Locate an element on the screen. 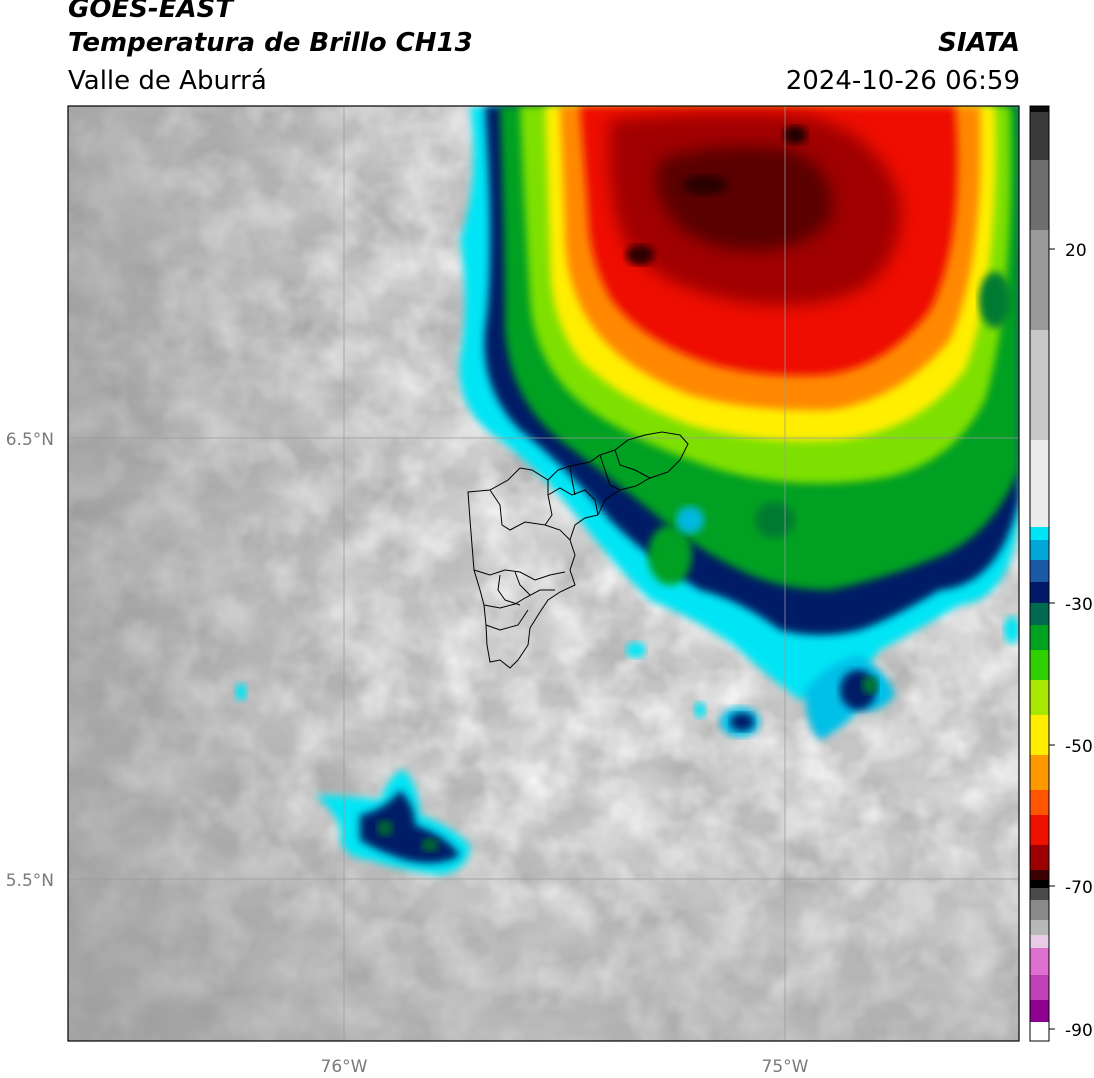  region-subtitle: Valle de Aburrá is located at coordinates (167, 81).